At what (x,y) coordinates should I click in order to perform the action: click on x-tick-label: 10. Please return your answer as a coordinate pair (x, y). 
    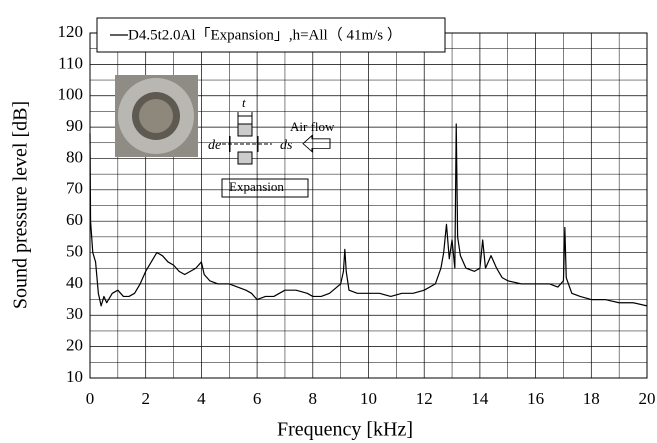
    Looking at the image, I should click on (368, 398).